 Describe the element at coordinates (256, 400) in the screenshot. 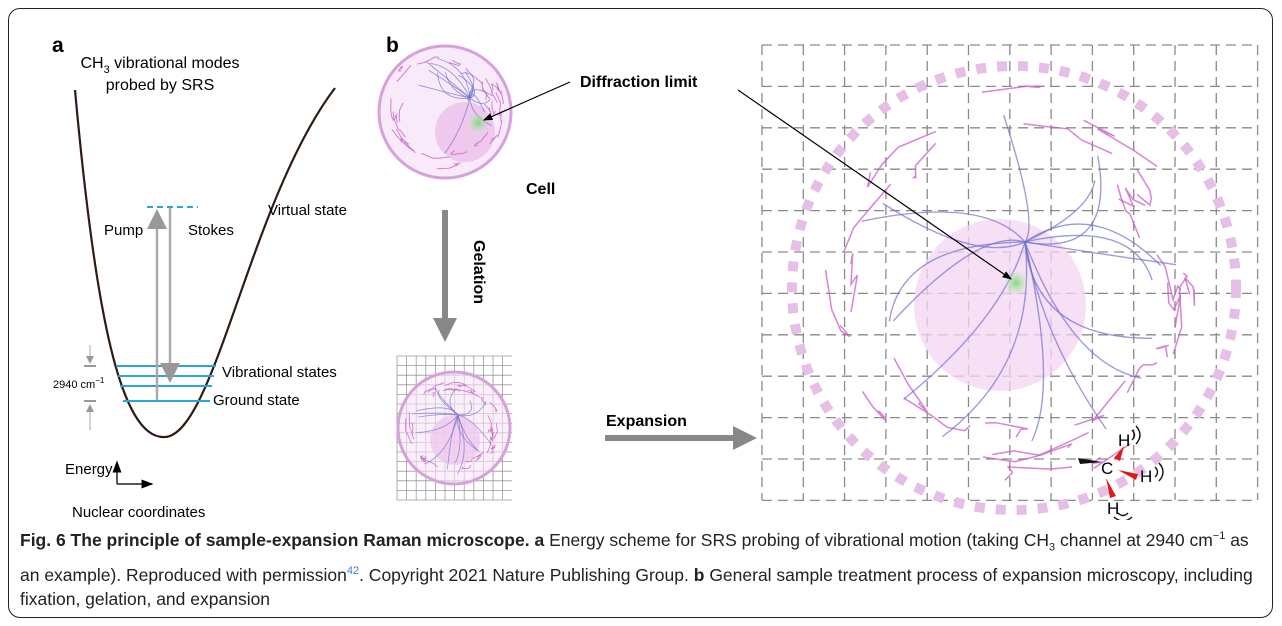

I see `ground-state-label: Ground state` at that location.